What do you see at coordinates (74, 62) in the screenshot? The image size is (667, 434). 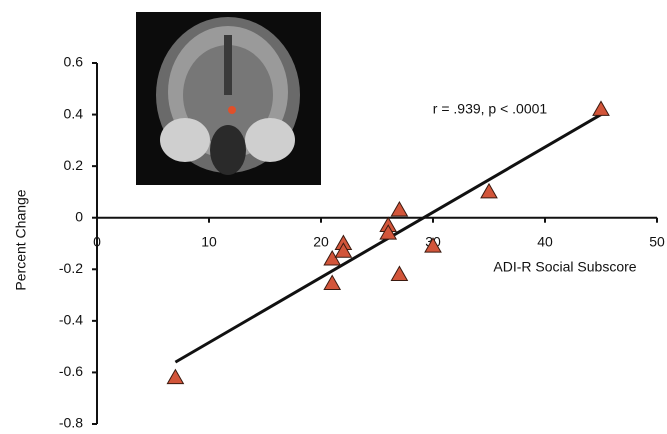 I see `y-tick-label: 0.6` at bounding box center [74, 62].